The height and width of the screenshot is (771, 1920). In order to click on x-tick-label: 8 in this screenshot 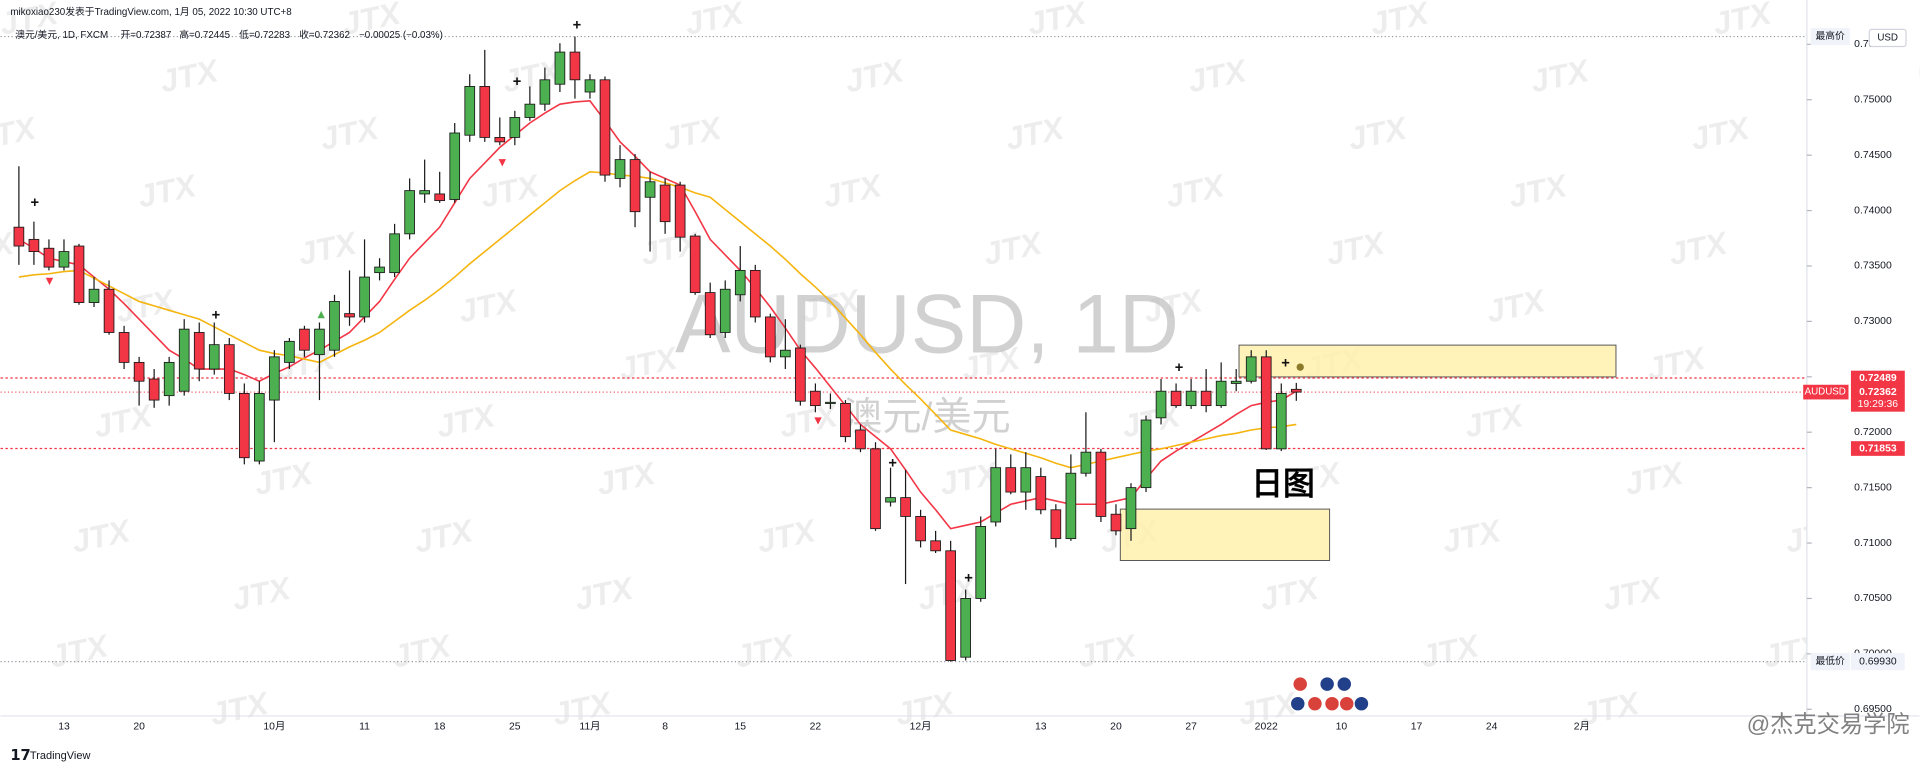, I will do `click(665, 727)`.